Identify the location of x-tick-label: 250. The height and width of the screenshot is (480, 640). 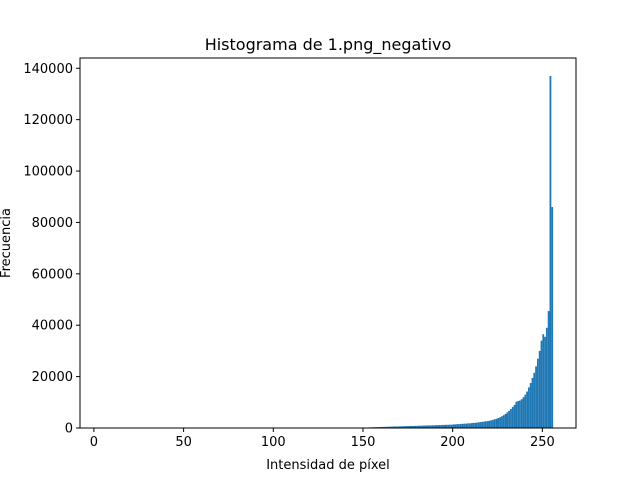
(542, 442).